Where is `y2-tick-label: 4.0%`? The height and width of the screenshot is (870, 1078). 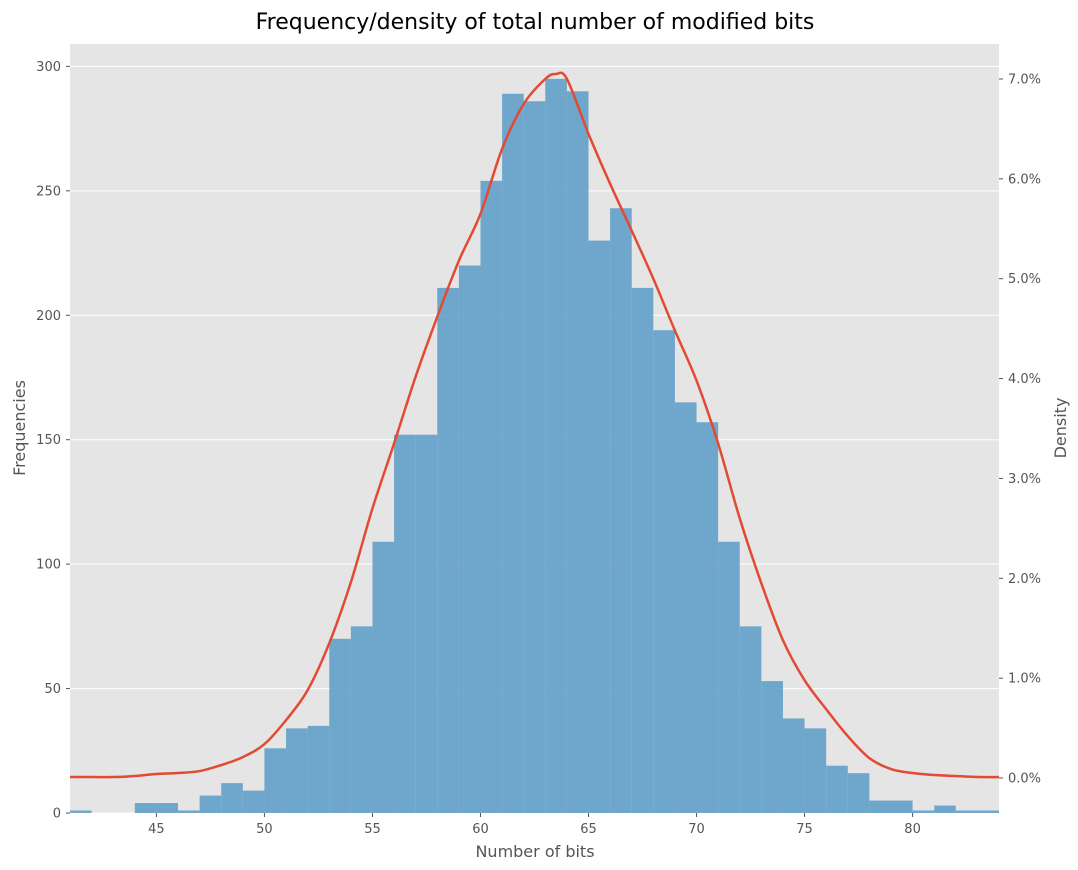
y2-tick-label: 4.0% is located at coordinates (1024, 379).